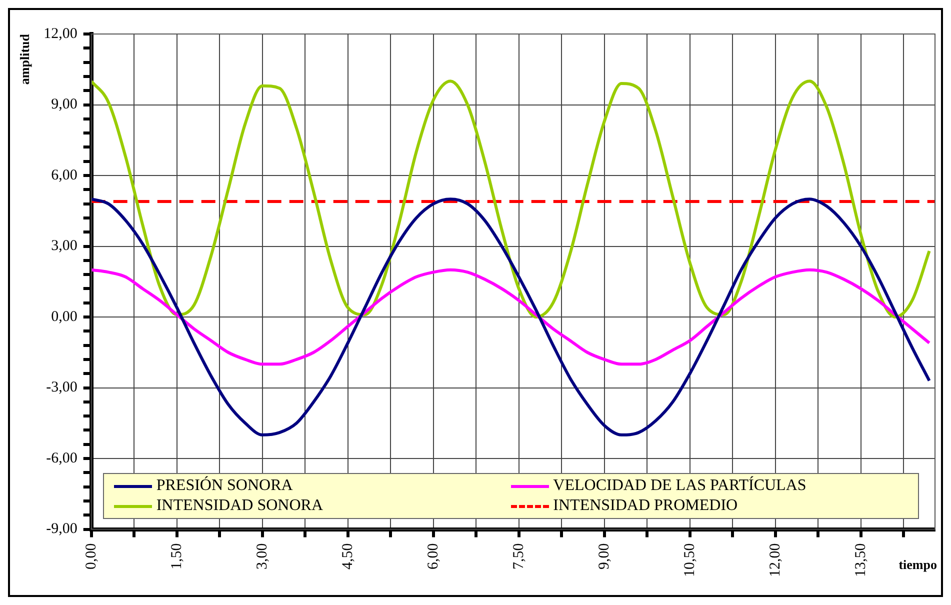 The image size is (951, 605). I want to click on x-tick-label: 9,00, so click(604, 556).